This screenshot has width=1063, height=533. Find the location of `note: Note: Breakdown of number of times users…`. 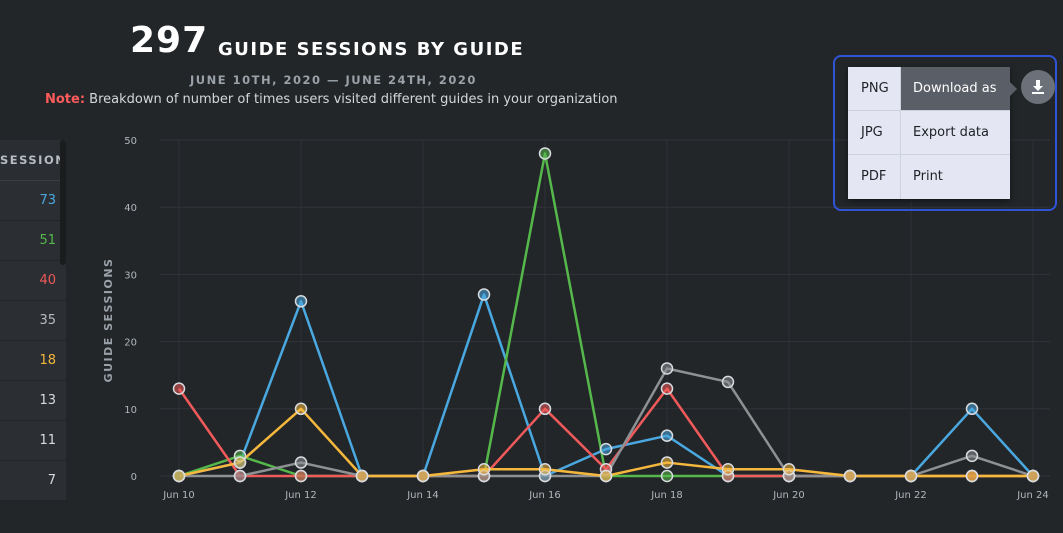

note: Note: Breakdown of number of times users… is located at coordinates (331, 99).